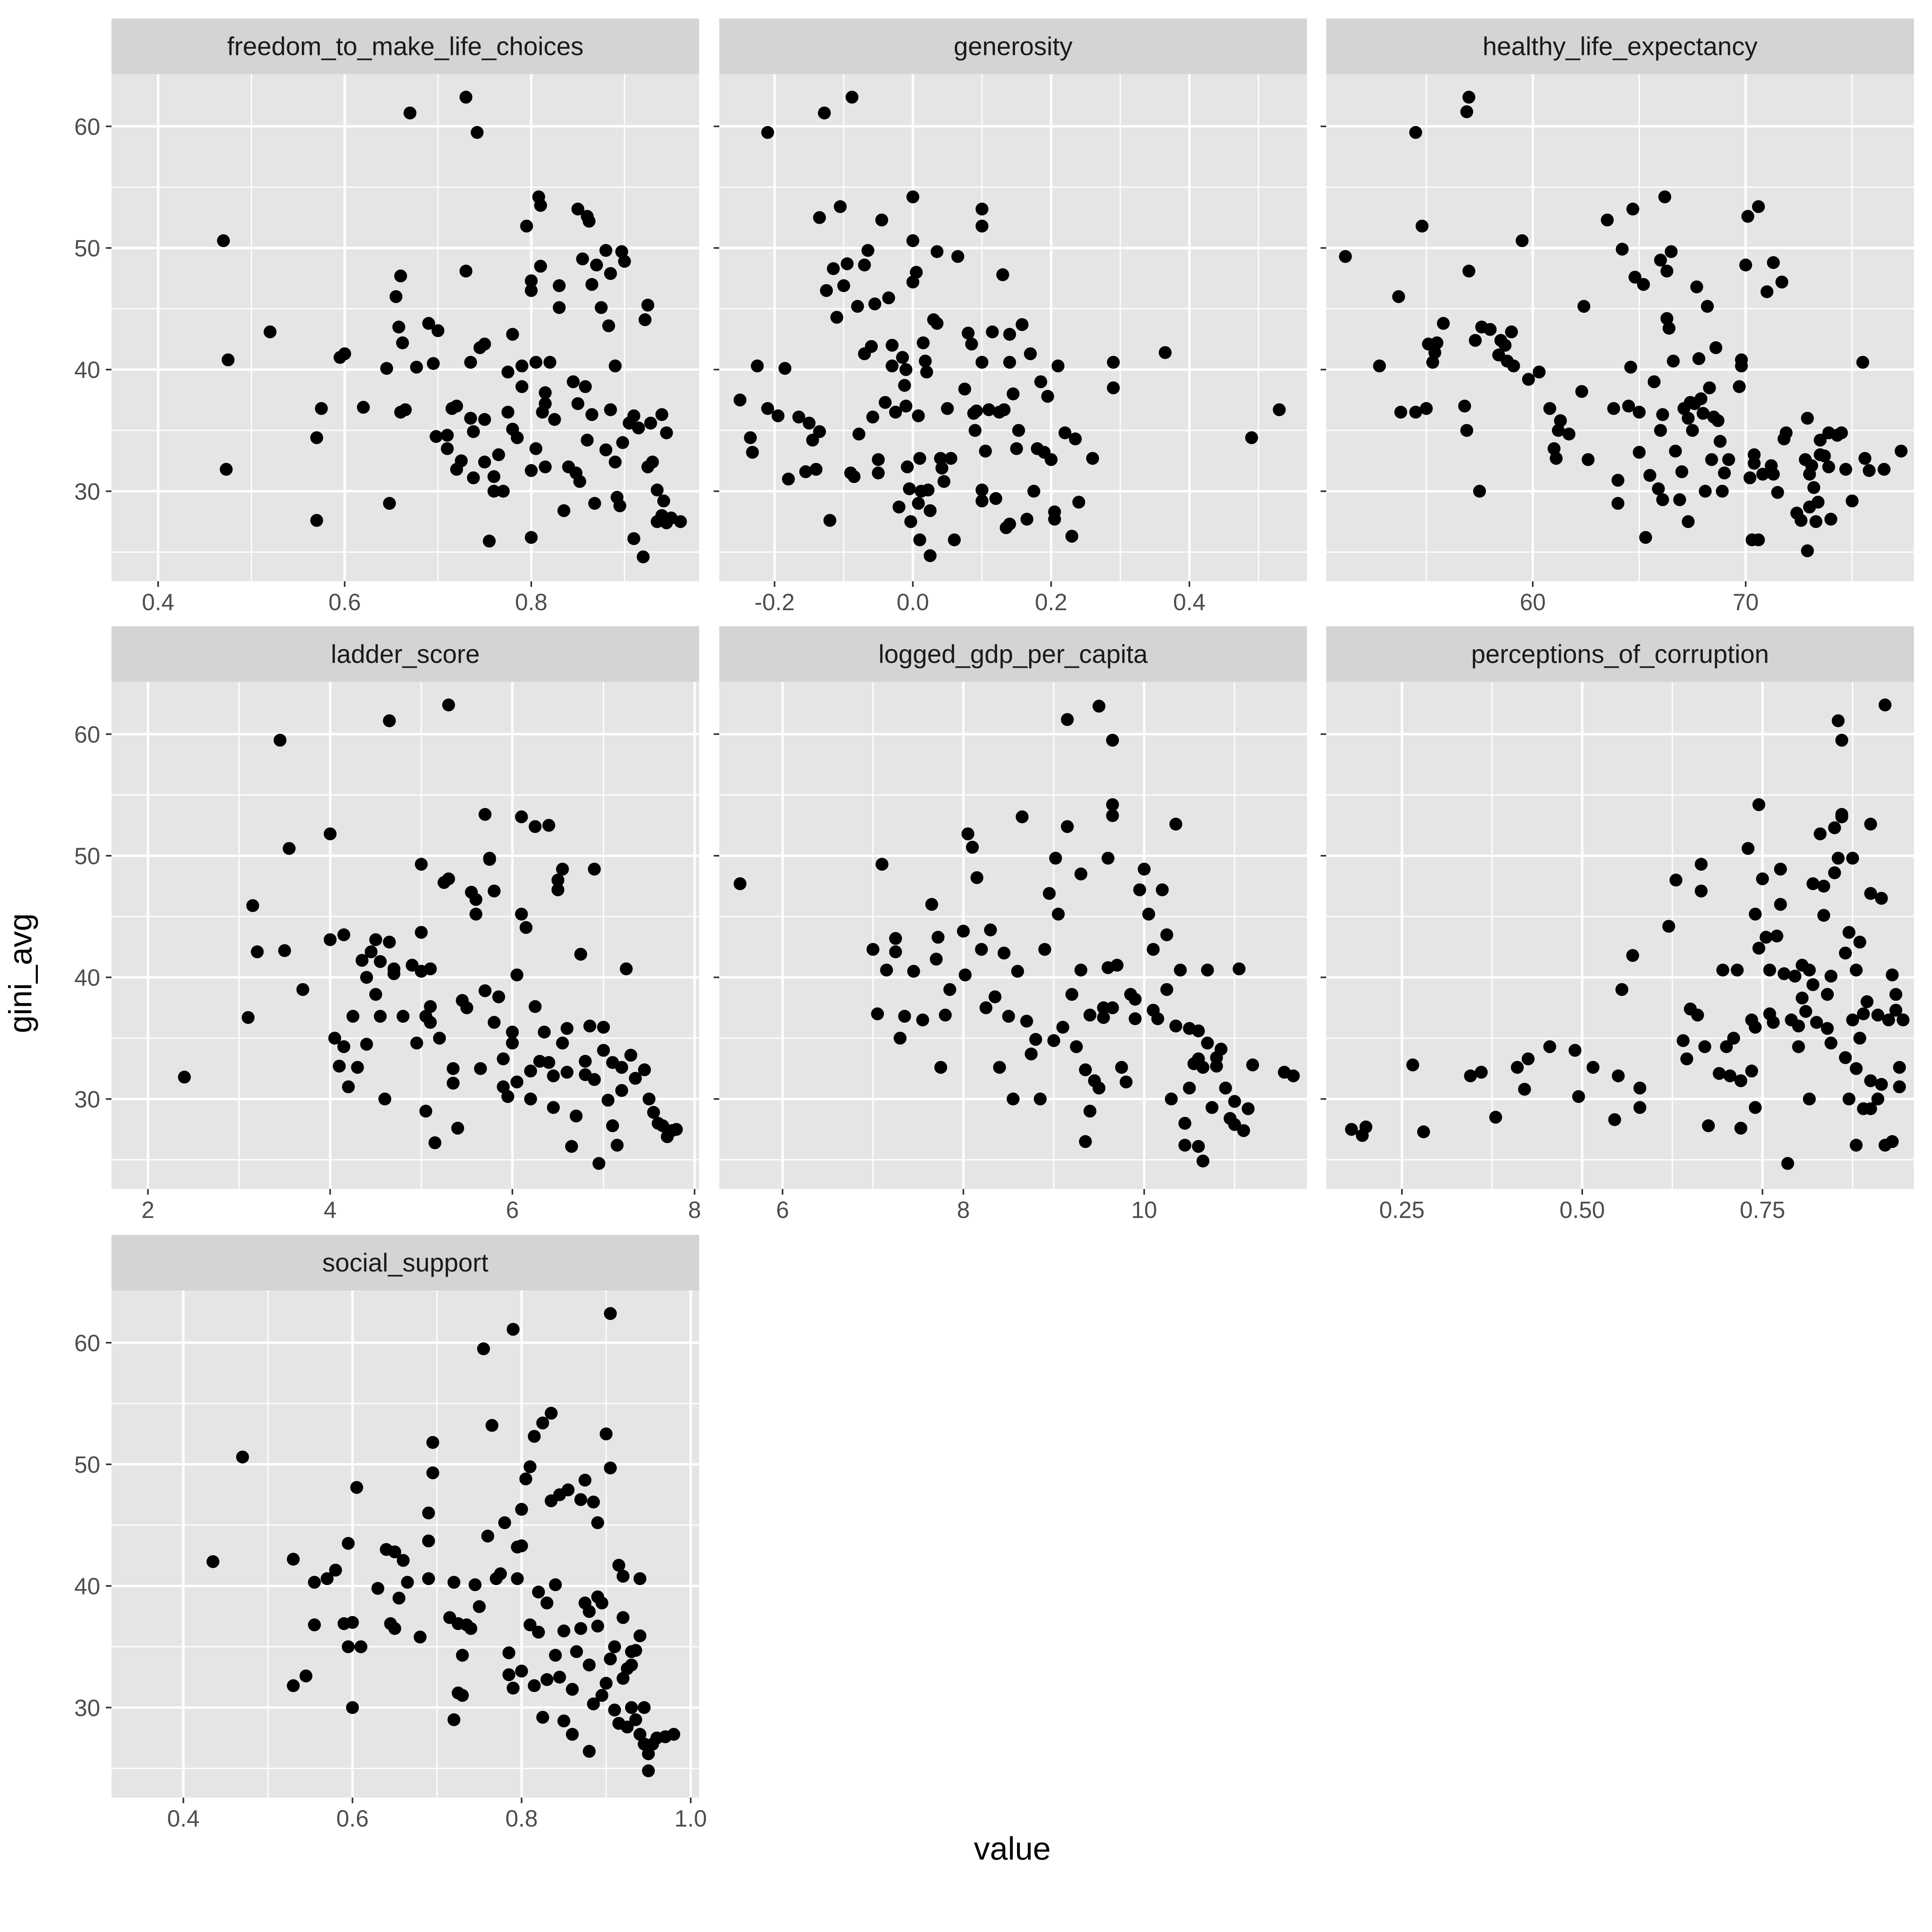  Describe the element at coordinates (330, 1210) in the screenshot. I see `x-tick-label: 4` at that location.